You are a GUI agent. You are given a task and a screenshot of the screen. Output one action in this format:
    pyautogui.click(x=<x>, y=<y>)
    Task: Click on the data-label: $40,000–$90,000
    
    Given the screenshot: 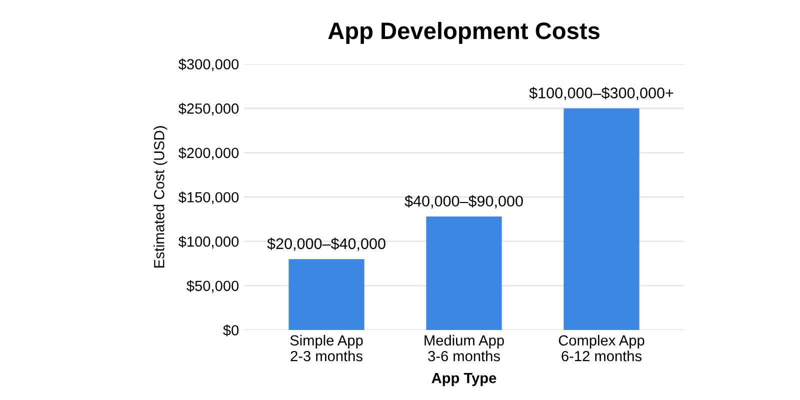 What is the action you would take?
    pyautogui.click(x=463, y=201)
    